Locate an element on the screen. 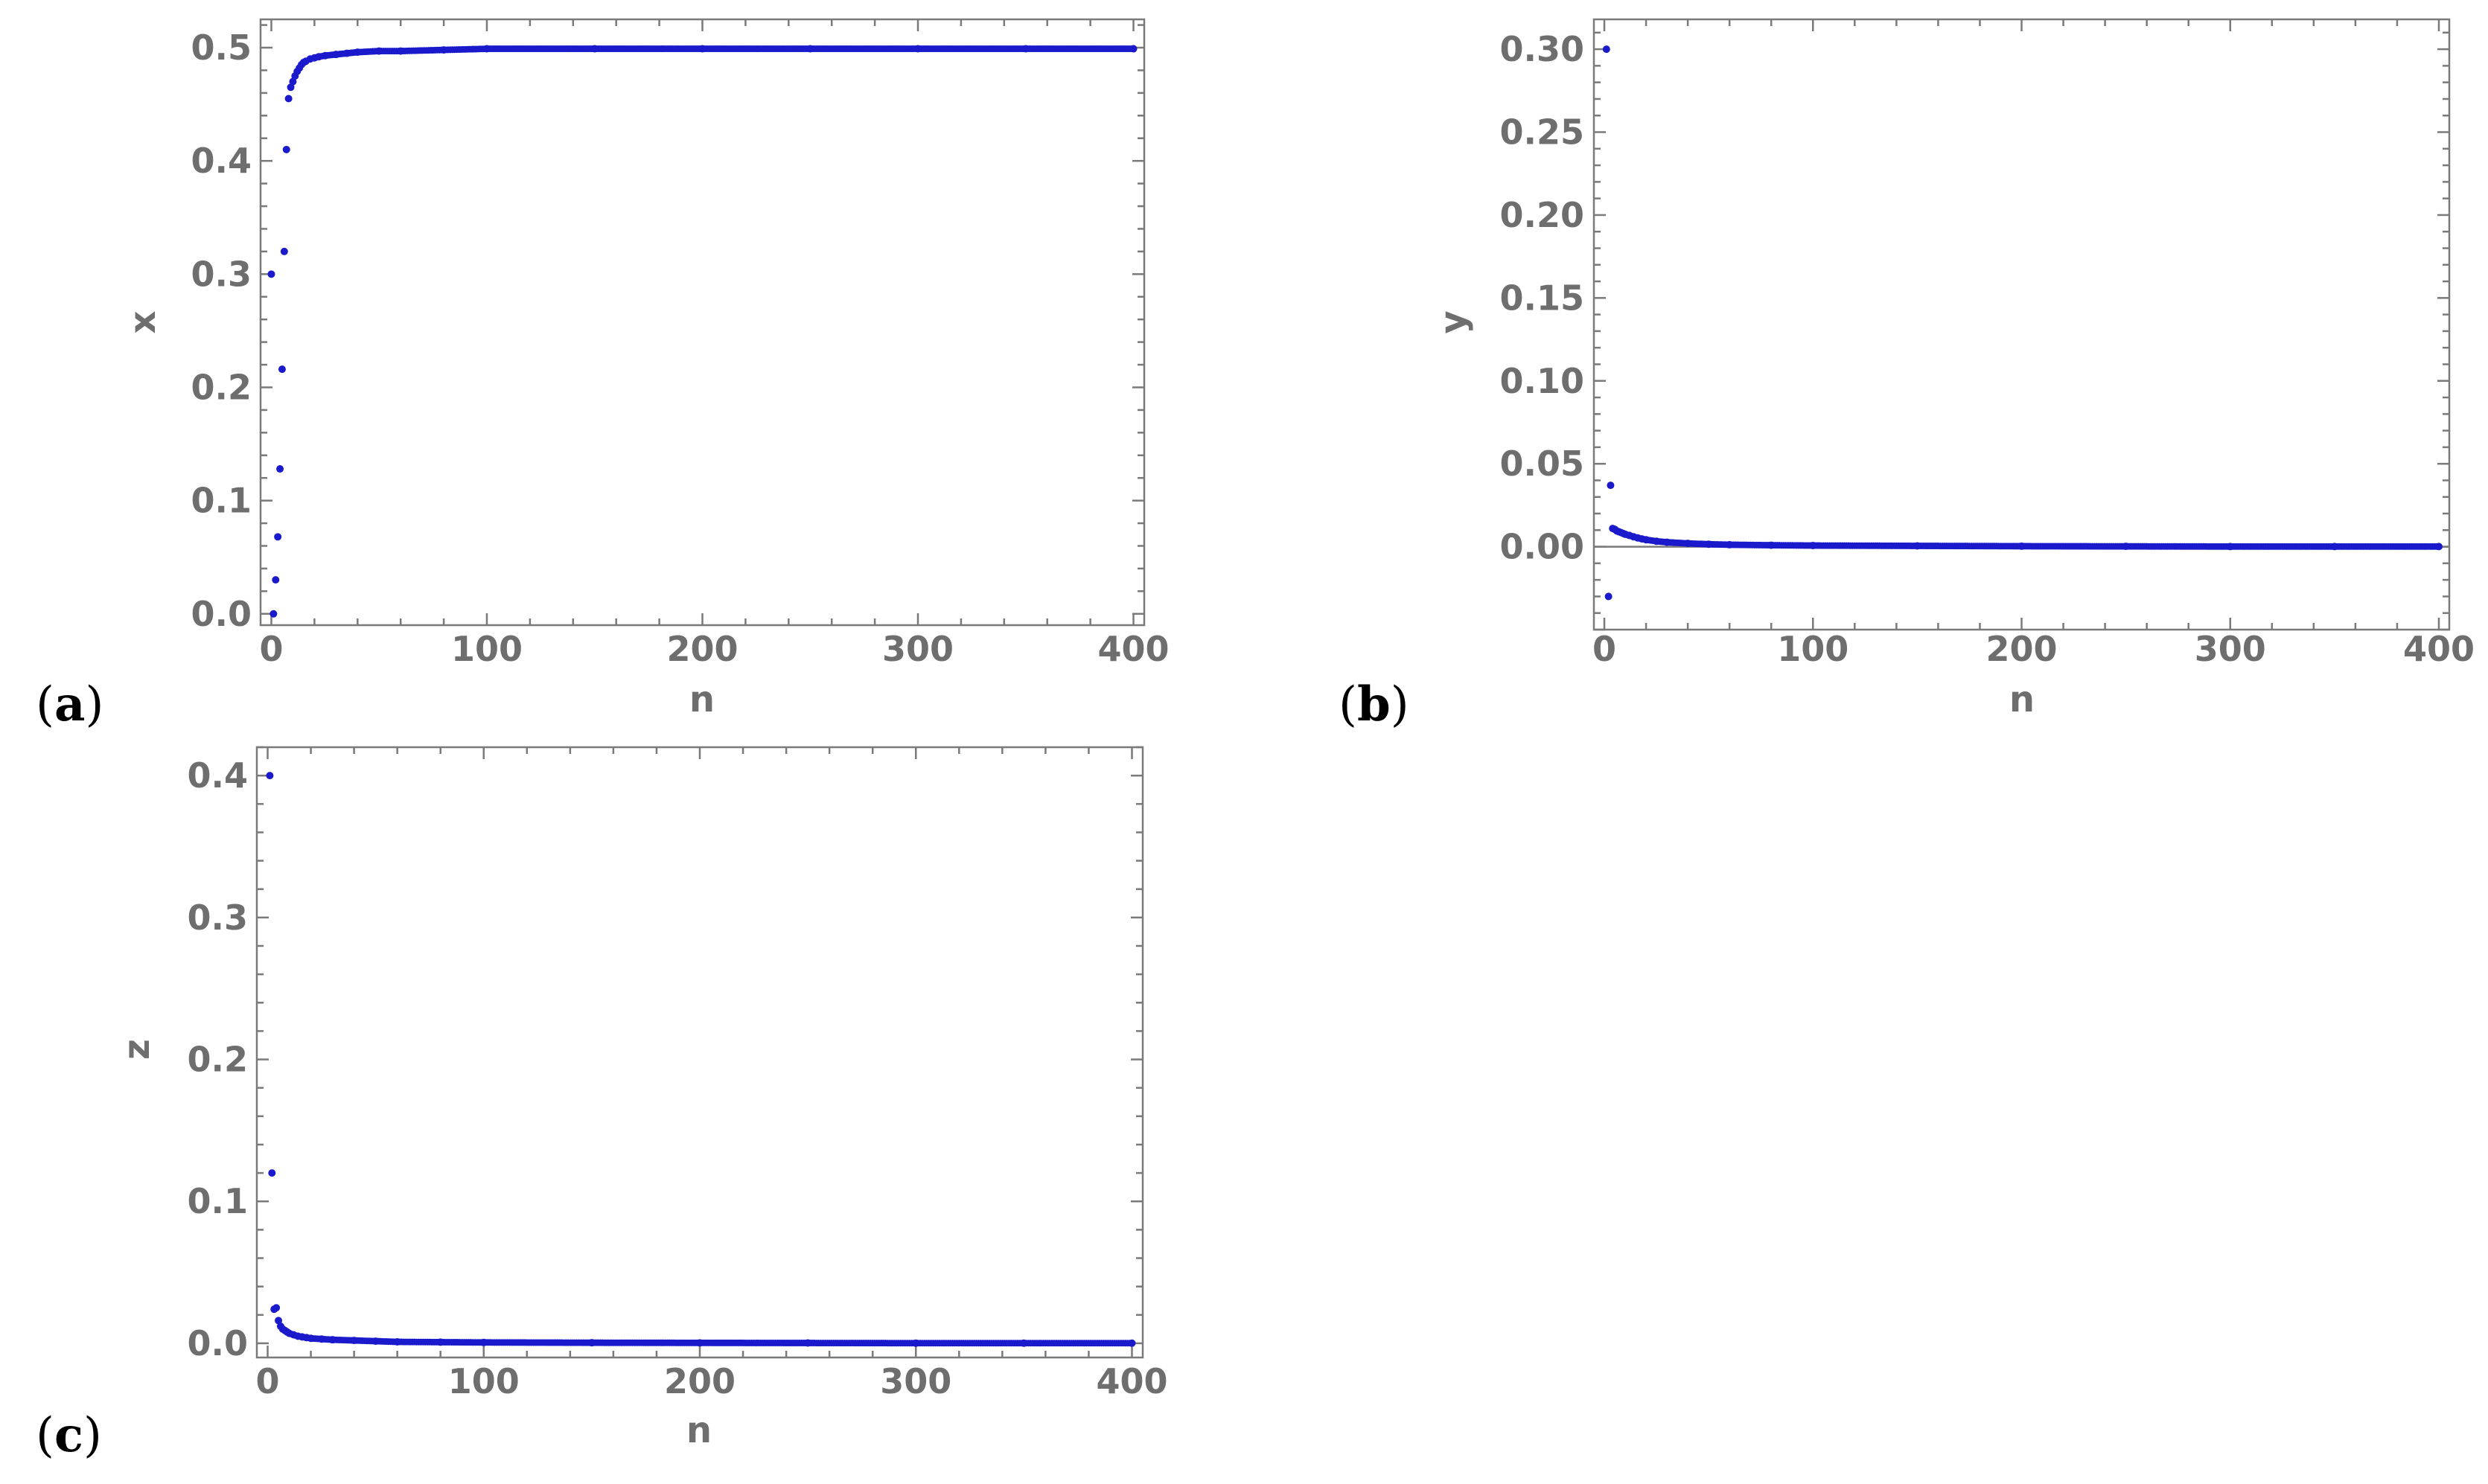 The image size is (2488, 1484). panel-a-label: (a) is located at coordinates (69, 704).